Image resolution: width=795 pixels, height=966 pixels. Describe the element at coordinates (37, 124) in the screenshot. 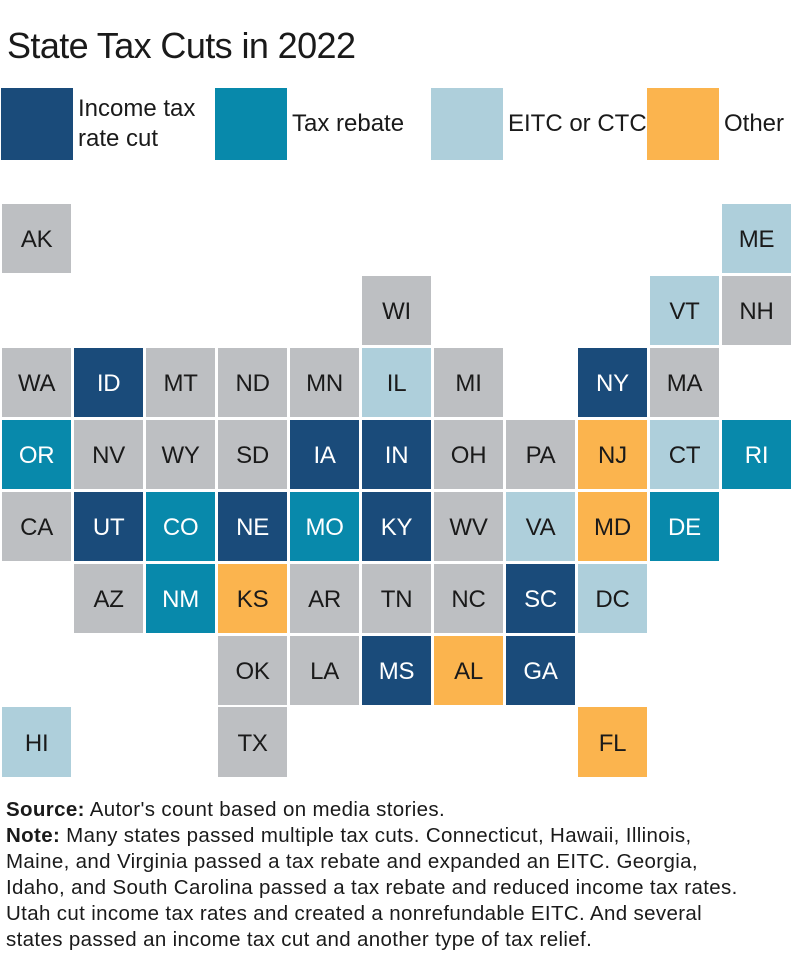

I see `legend-swatch-income-tax-rate-cut` at that location.